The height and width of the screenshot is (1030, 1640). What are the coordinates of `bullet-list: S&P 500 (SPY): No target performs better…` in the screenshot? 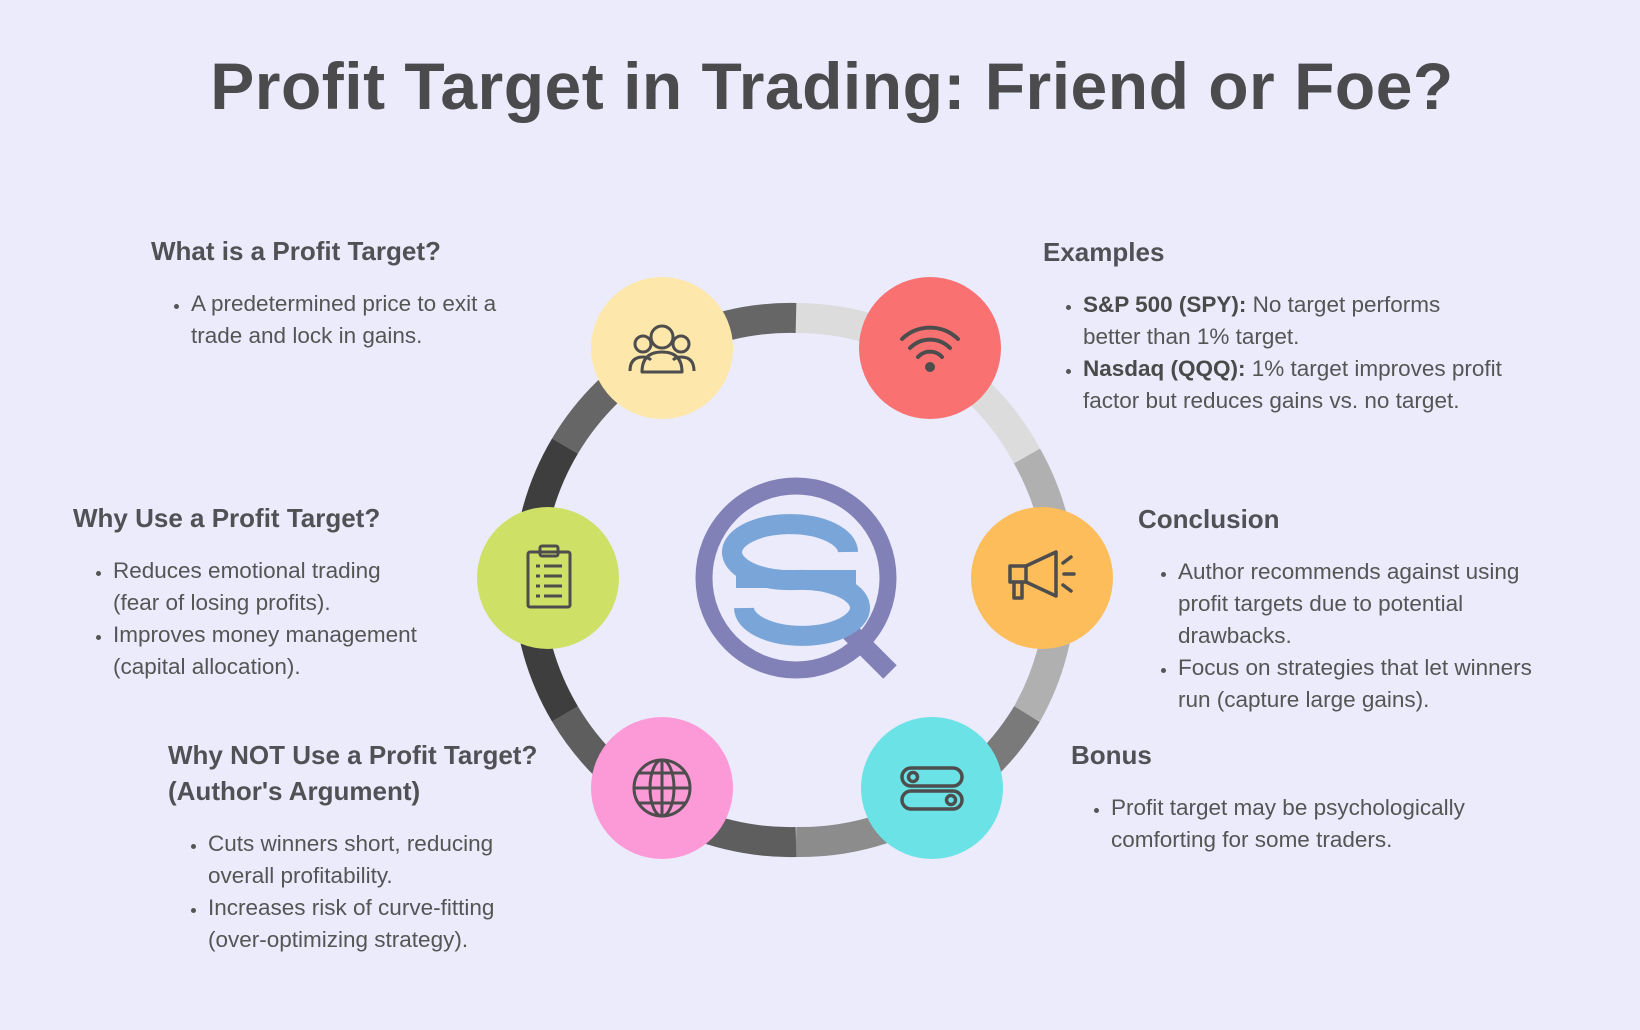 It's located at (1273, 353).